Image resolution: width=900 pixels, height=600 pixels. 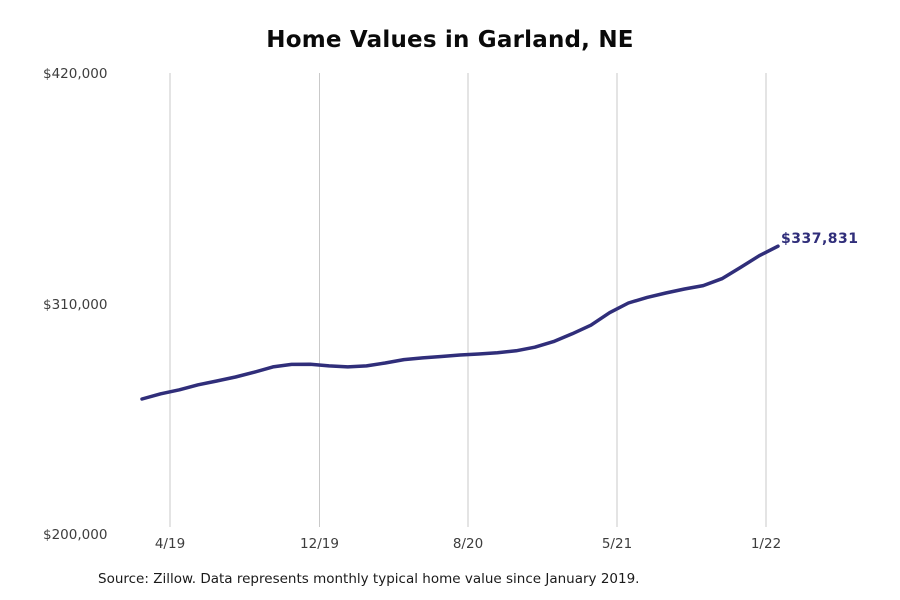 What do you see at coordinates (75, 304) in the screenshot?
I see `y-tick-label: $310,000` at bounding box center [75, 304].